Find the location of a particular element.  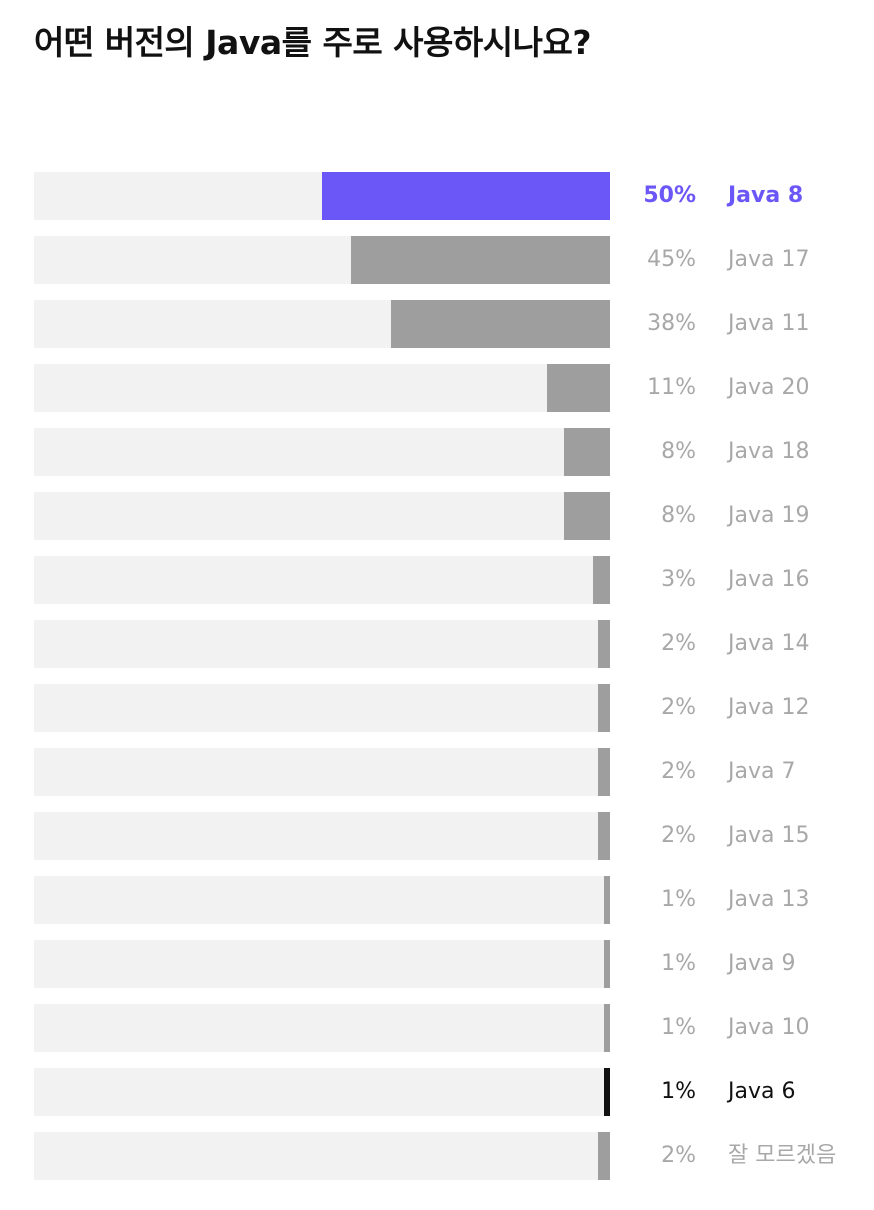

bar-row: 8% Java 19 is located at coordinates (437, 516).